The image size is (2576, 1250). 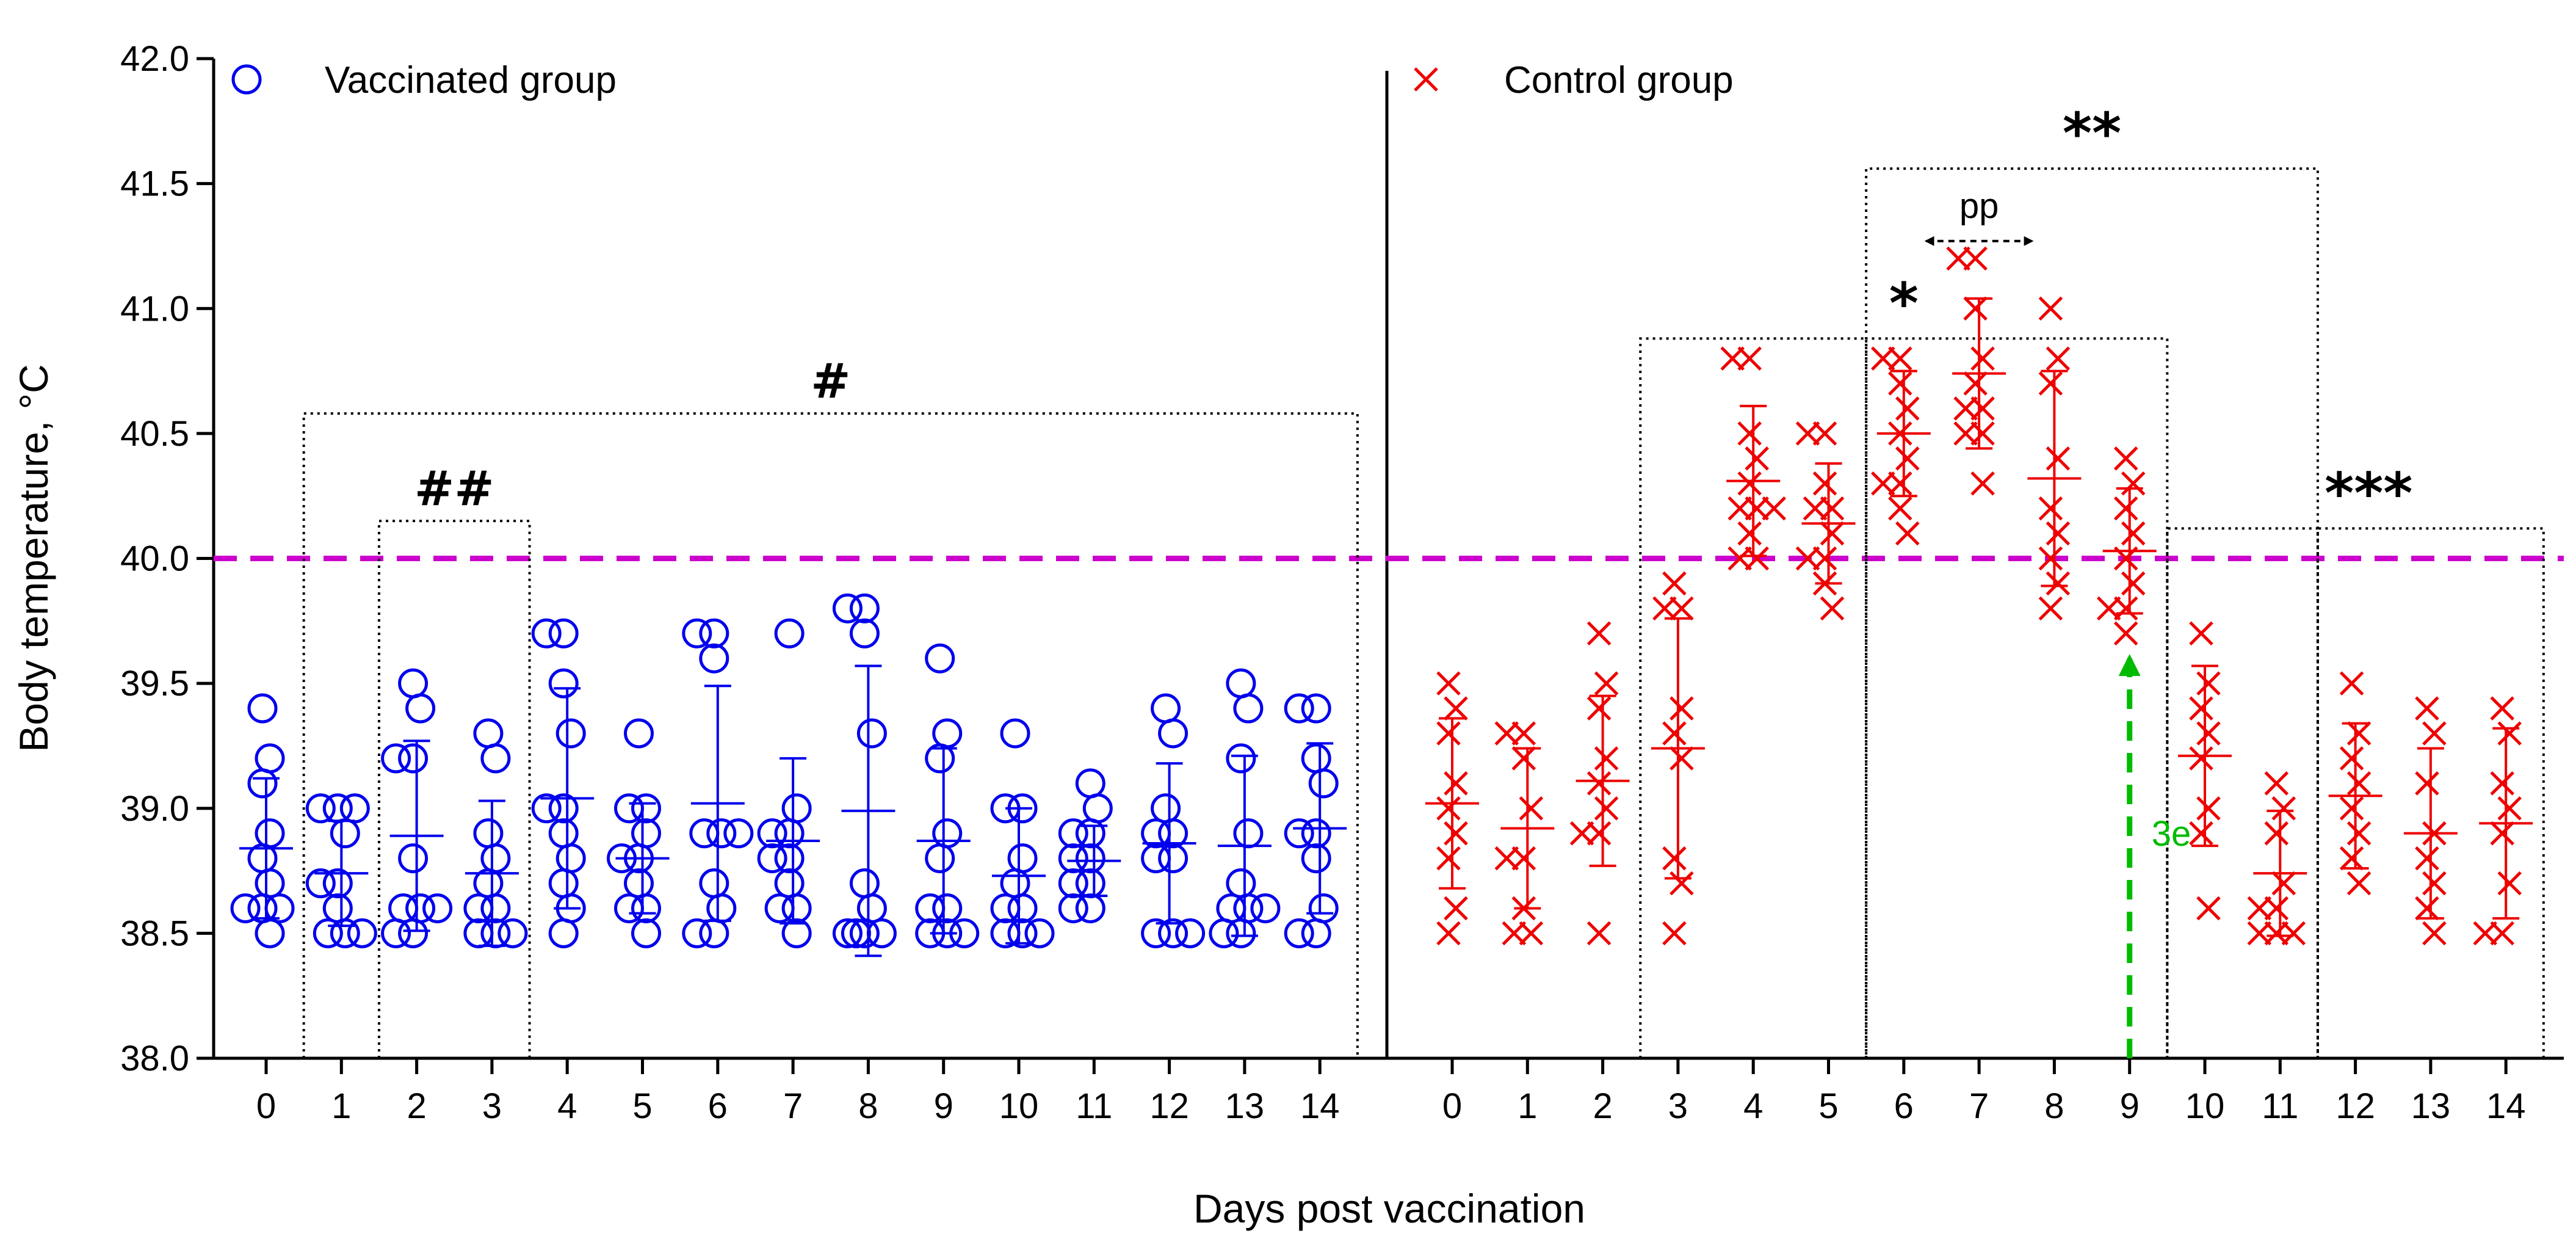 I want to click on x-axis-title: Days post vaccination, so click(x=1389, y=1208).